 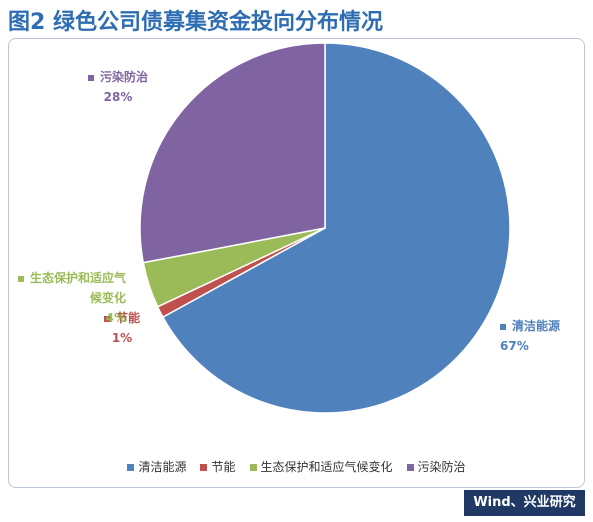 What do you see at coordinates (223, 467) in the screenshot?
I see `legend-label: 节能` at bounding box center [223, 467].